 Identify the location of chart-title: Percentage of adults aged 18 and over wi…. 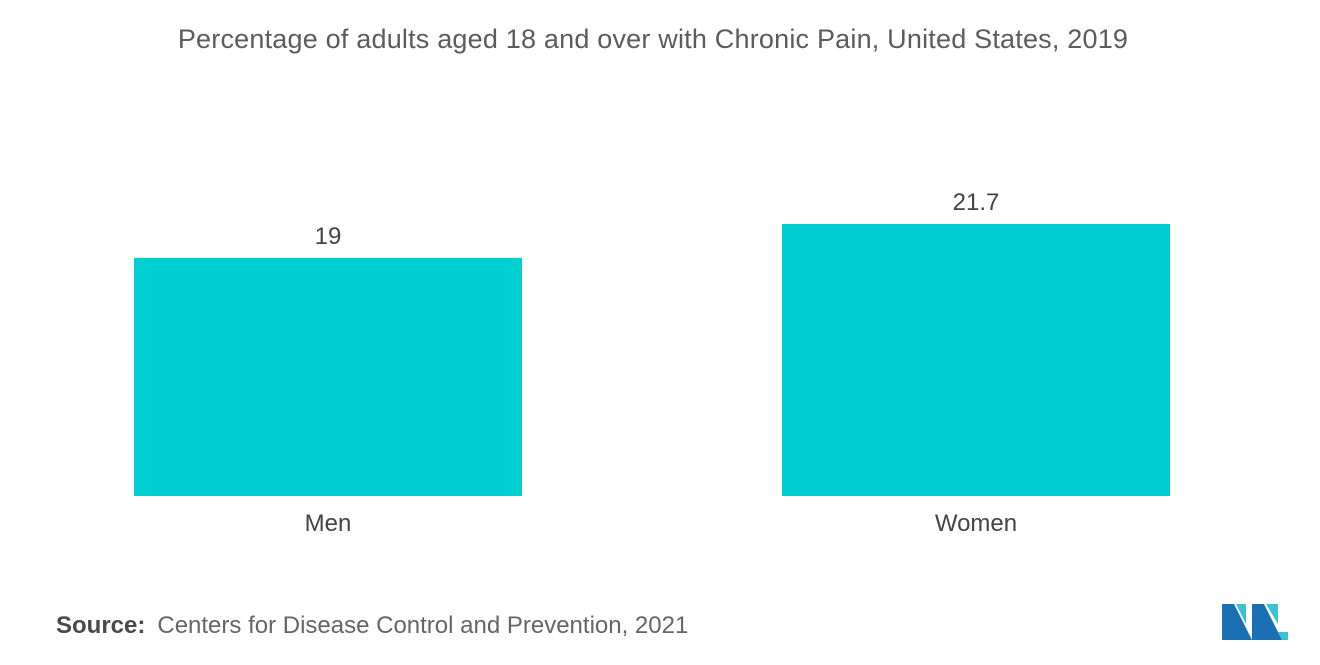
(653, 39).